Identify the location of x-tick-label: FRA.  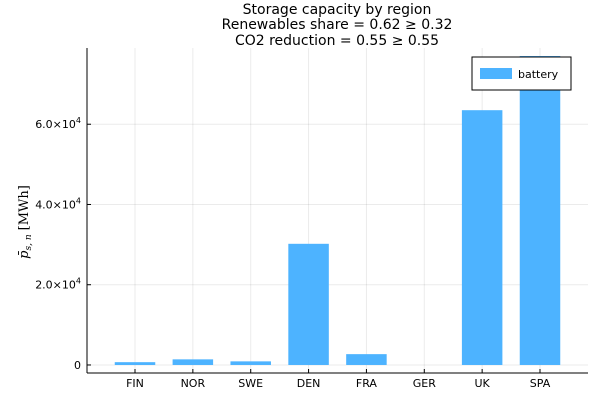
(367, 383).